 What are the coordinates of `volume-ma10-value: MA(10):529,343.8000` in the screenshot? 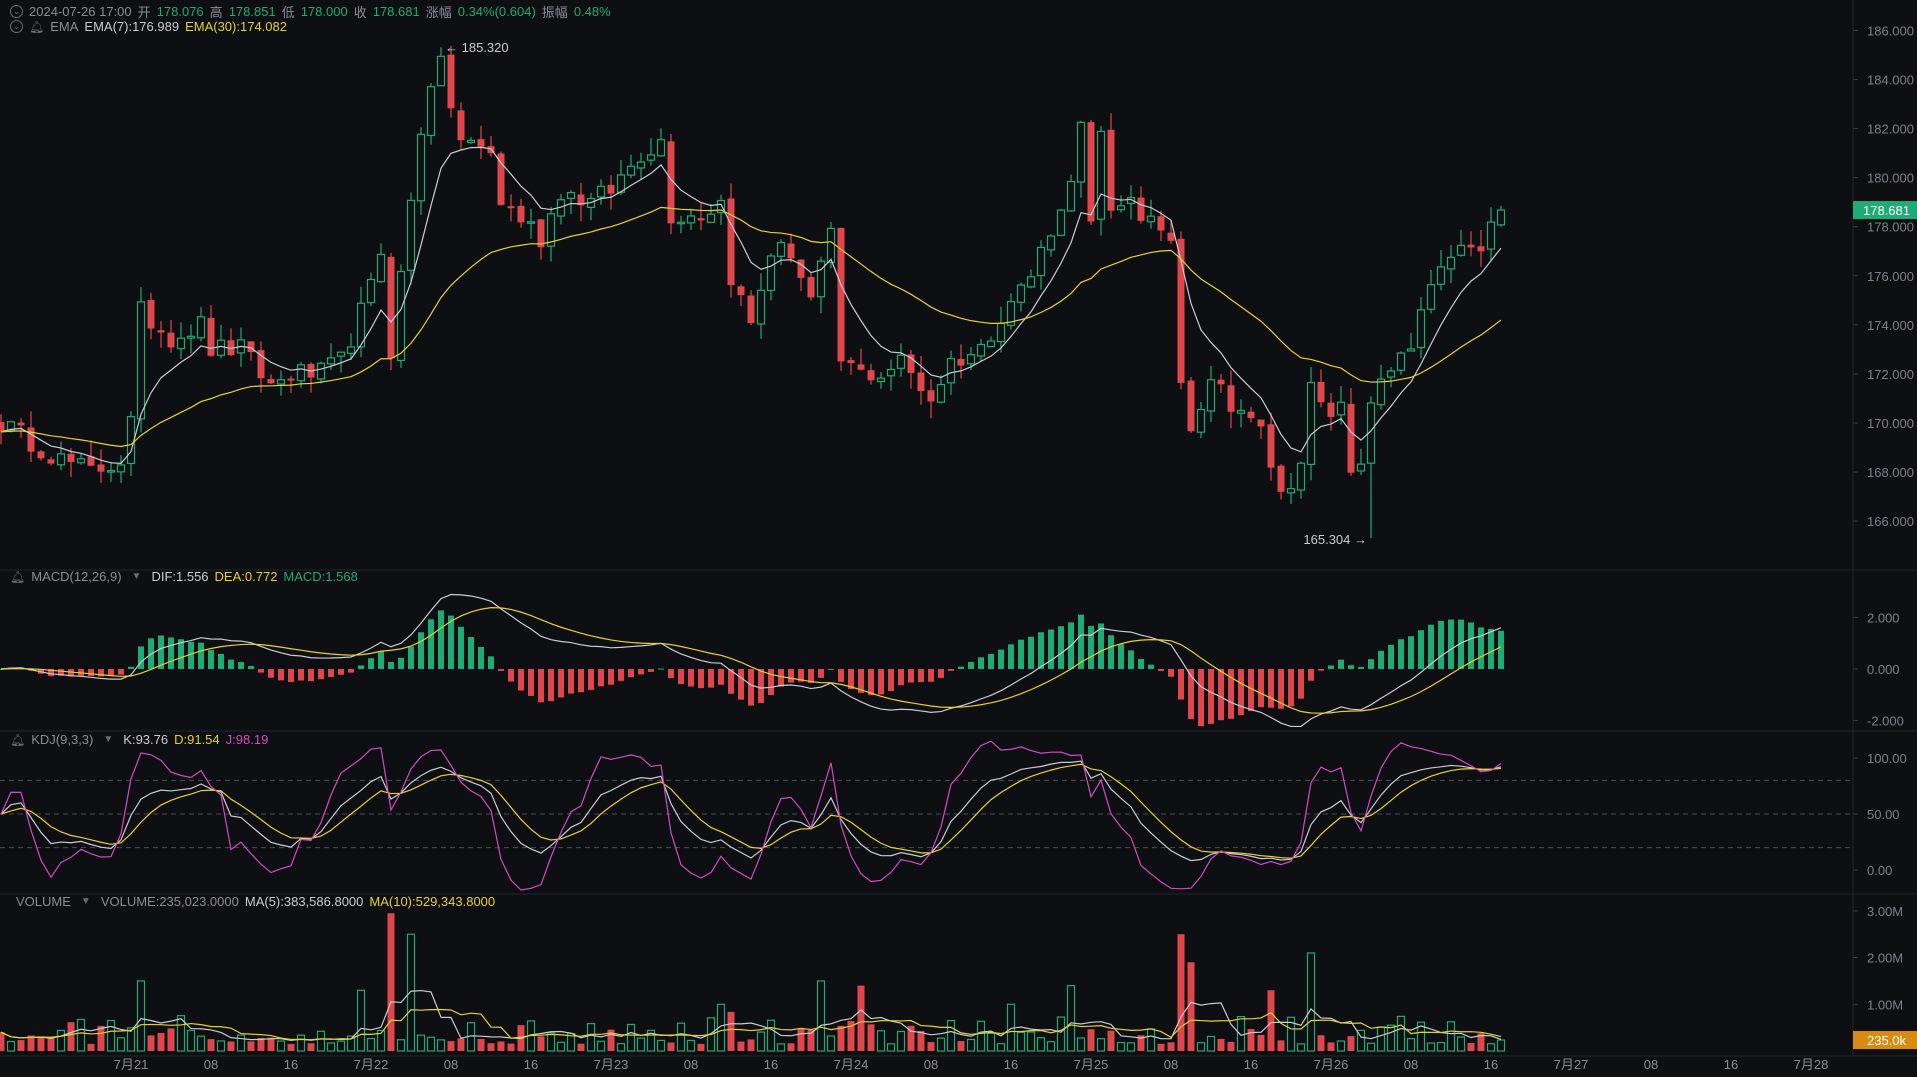 It's located at (432, 901).